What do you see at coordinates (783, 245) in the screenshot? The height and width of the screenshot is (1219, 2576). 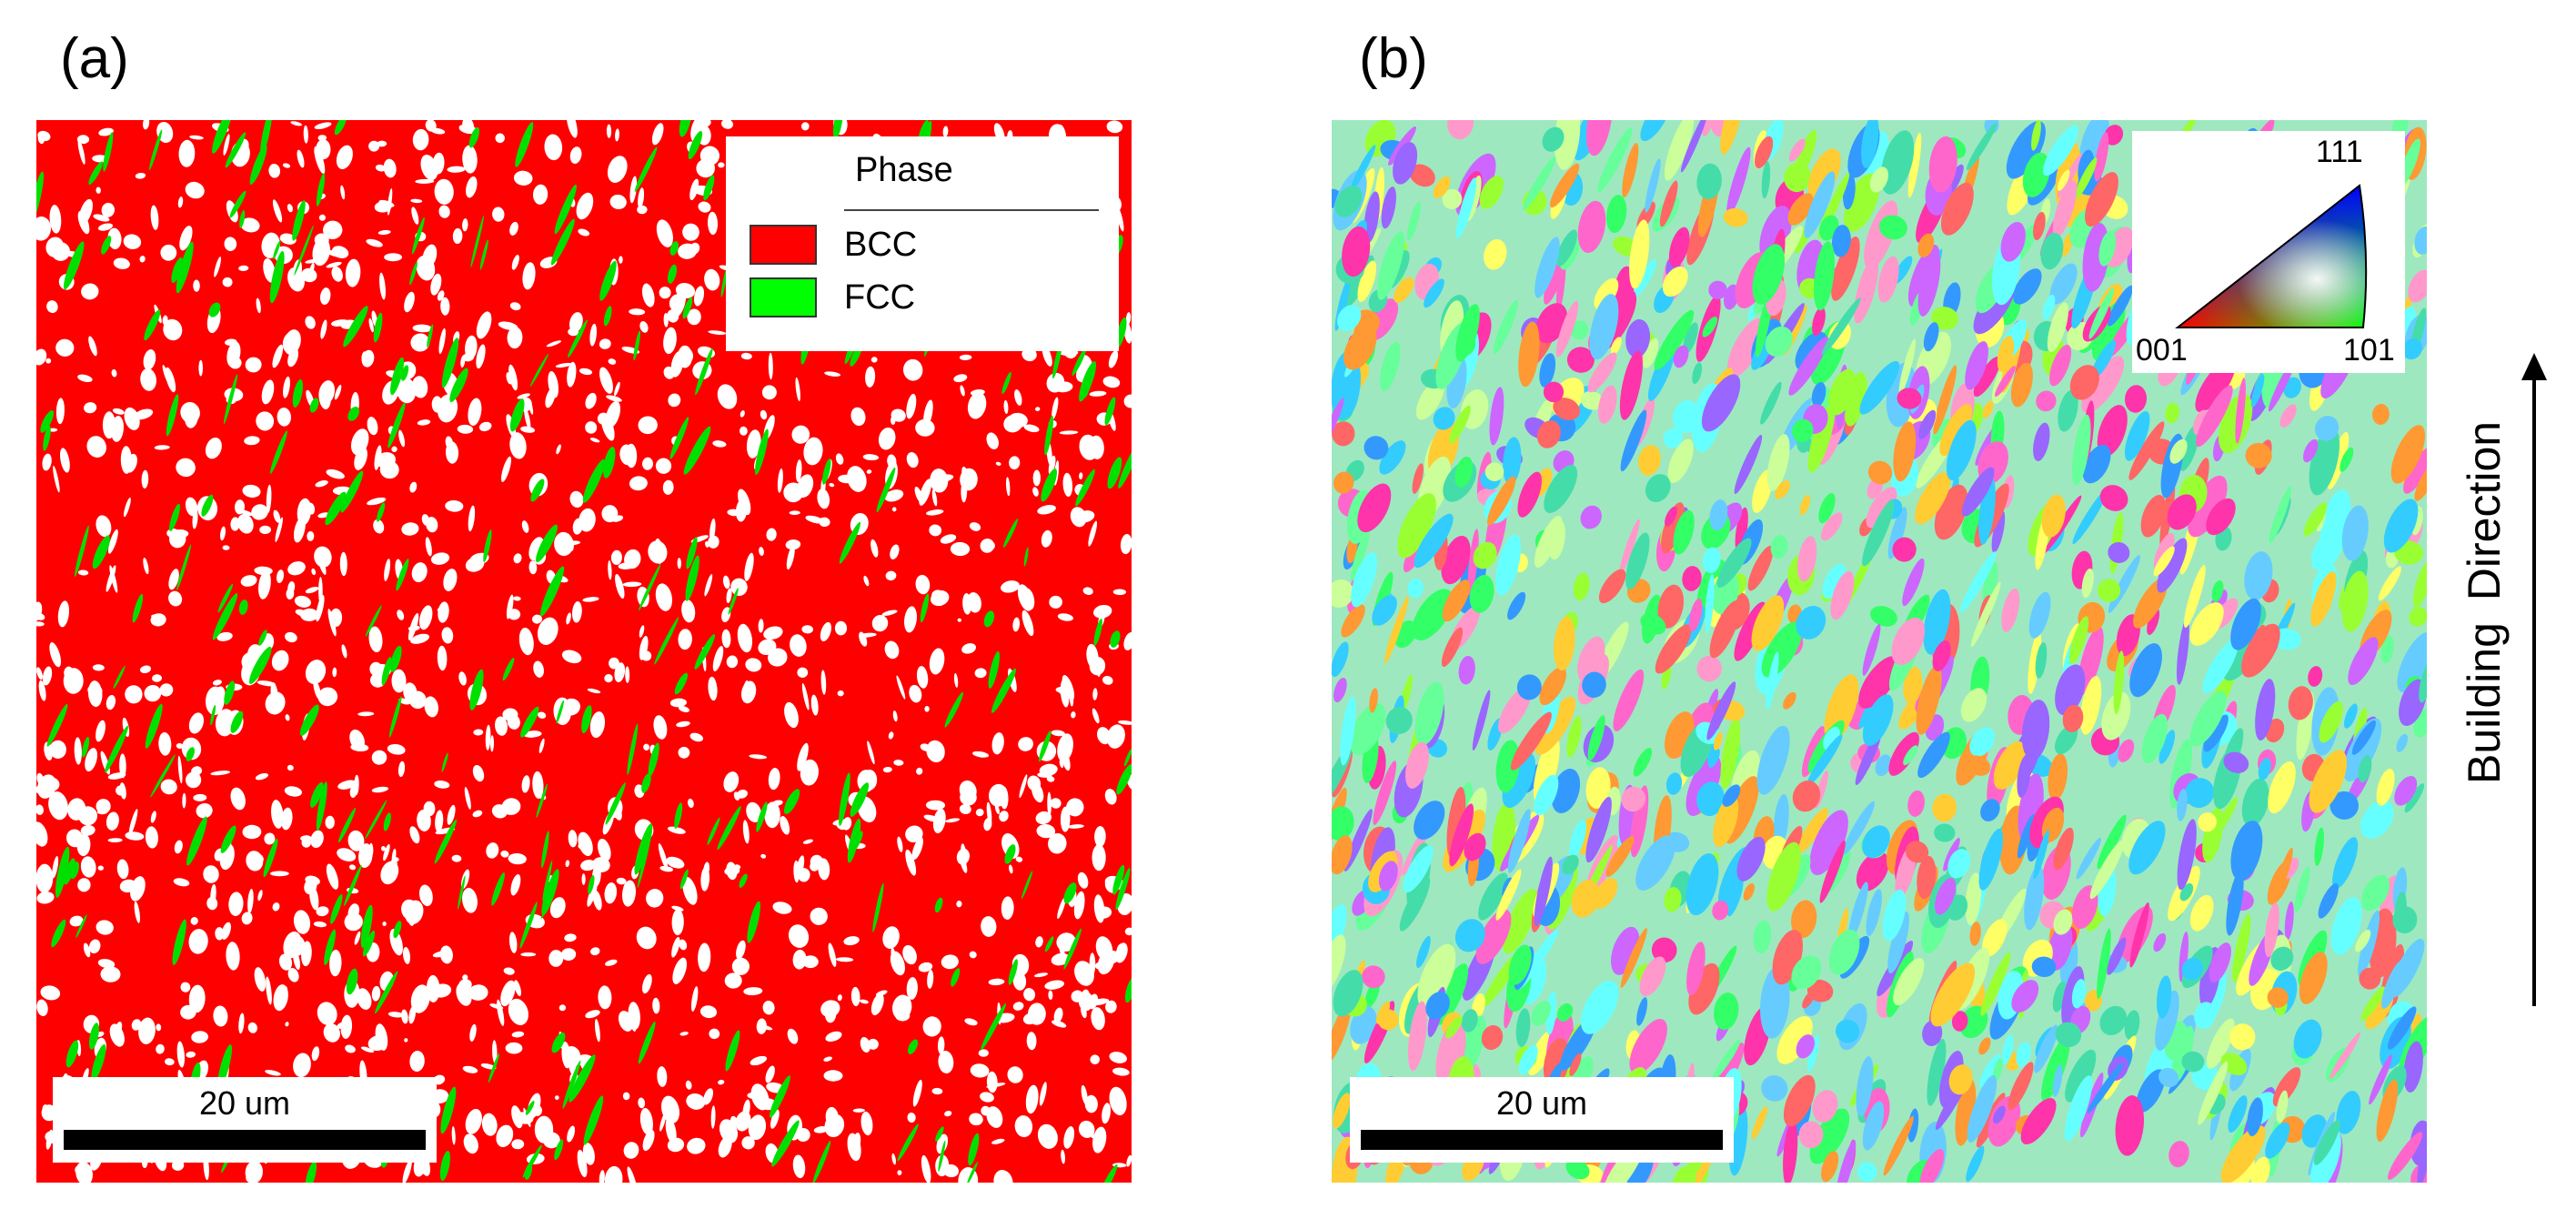 I see `legend-swatch-bcc` at bounding box center [783, 245].